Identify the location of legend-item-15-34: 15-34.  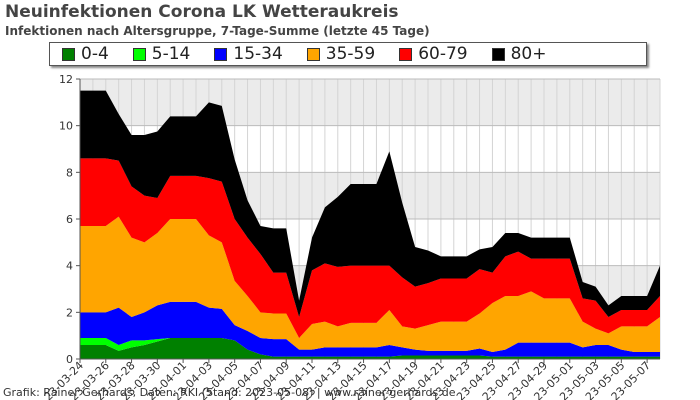
(248, 54).